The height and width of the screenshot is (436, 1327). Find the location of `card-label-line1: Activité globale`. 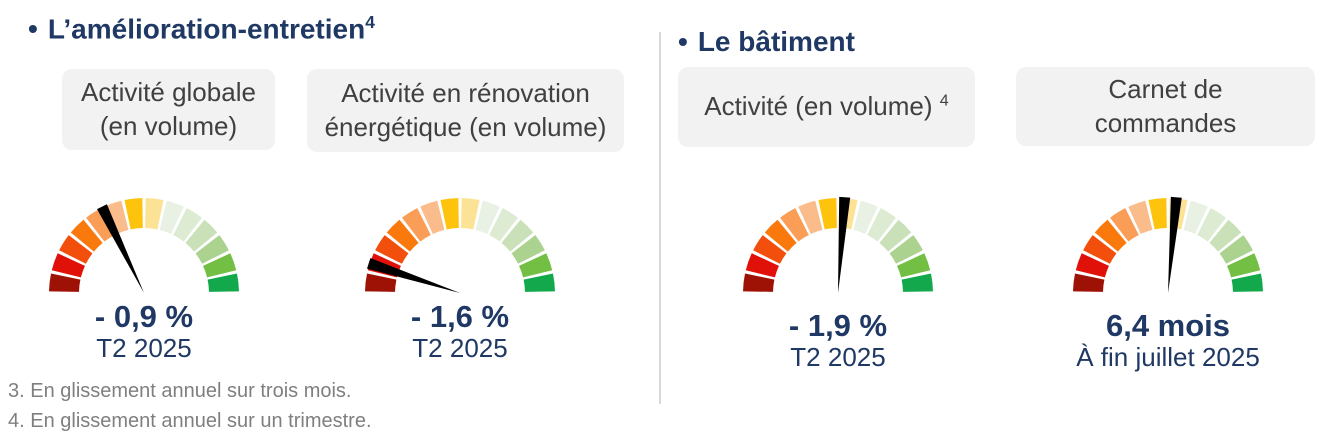

card-label-line1: Activité globale is located at coordinates (168, 92).